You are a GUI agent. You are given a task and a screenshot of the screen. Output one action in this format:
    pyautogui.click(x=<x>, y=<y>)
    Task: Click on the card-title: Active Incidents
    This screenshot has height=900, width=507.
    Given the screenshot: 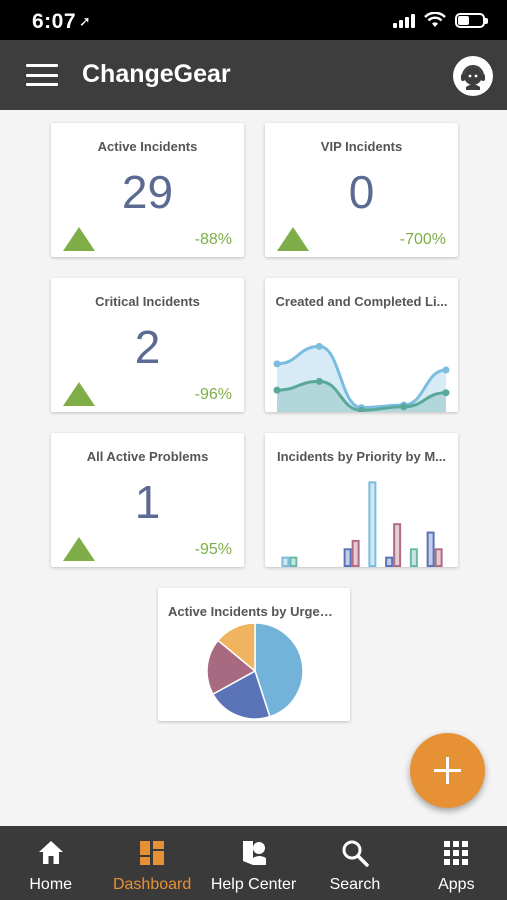 What is the action you would take?
    pyautogui.click(x=147, y=146)
    